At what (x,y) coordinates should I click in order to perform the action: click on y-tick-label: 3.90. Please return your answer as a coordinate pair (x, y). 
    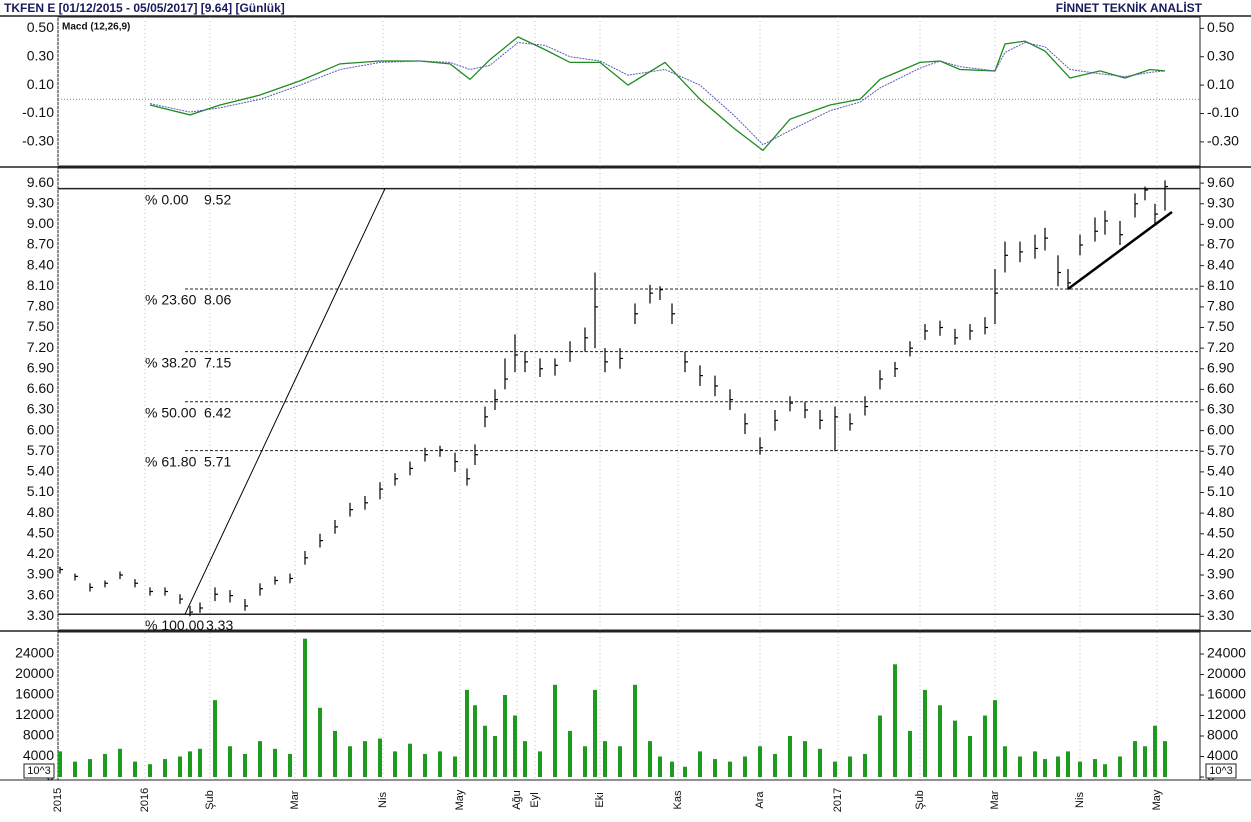
    Looking at the image, I should click on (1220, 574).